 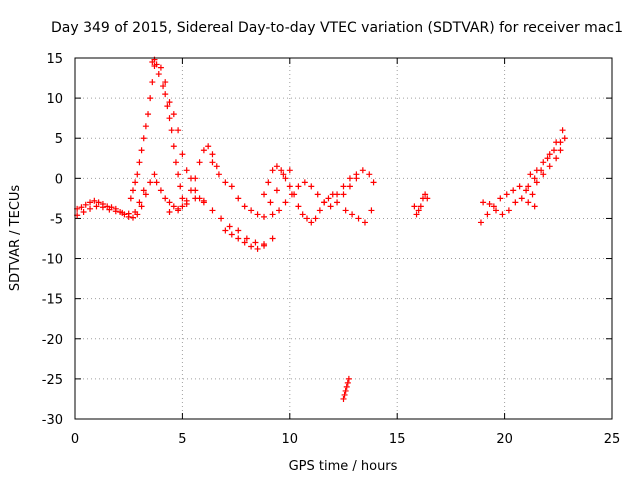 What do you see at coordinates (59, 139) in the screenshot?
I see `y-tick-label: 5` at bounding box center [59, 139].